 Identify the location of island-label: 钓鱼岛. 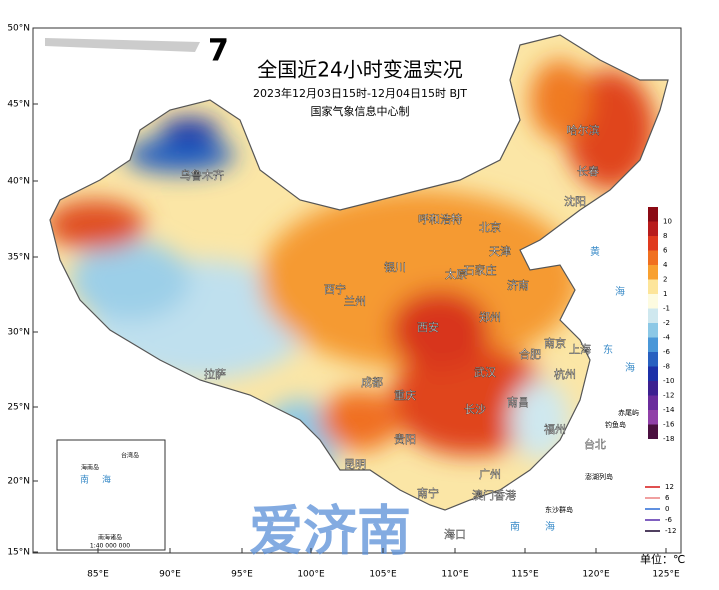
(615, 424).